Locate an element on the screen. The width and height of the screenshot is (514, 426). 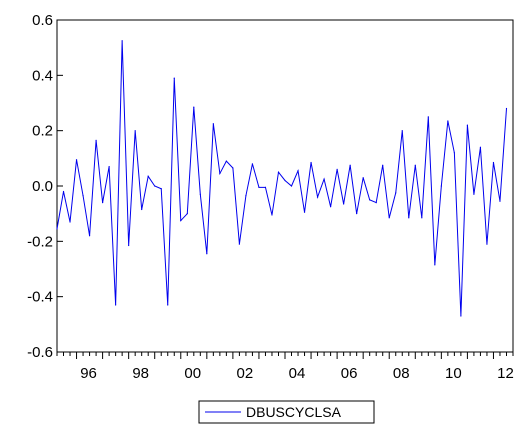
x-tick-label: 04 is located at coordinates (297, 373).